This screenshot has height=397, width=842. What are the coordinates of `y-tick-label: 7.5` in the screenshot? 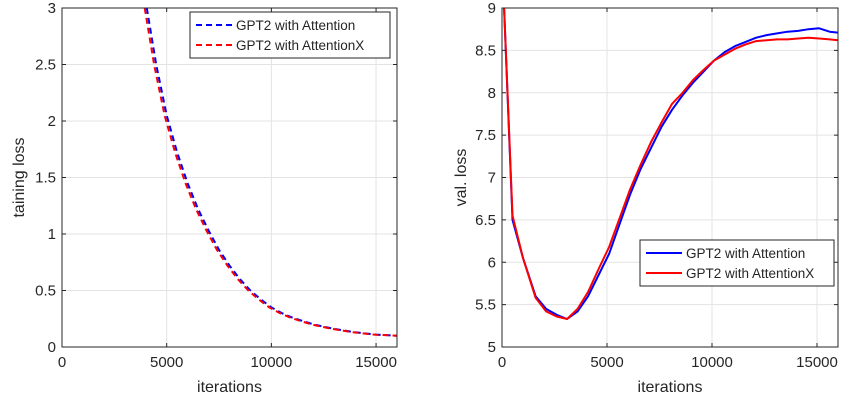 It's located at (485, 135).